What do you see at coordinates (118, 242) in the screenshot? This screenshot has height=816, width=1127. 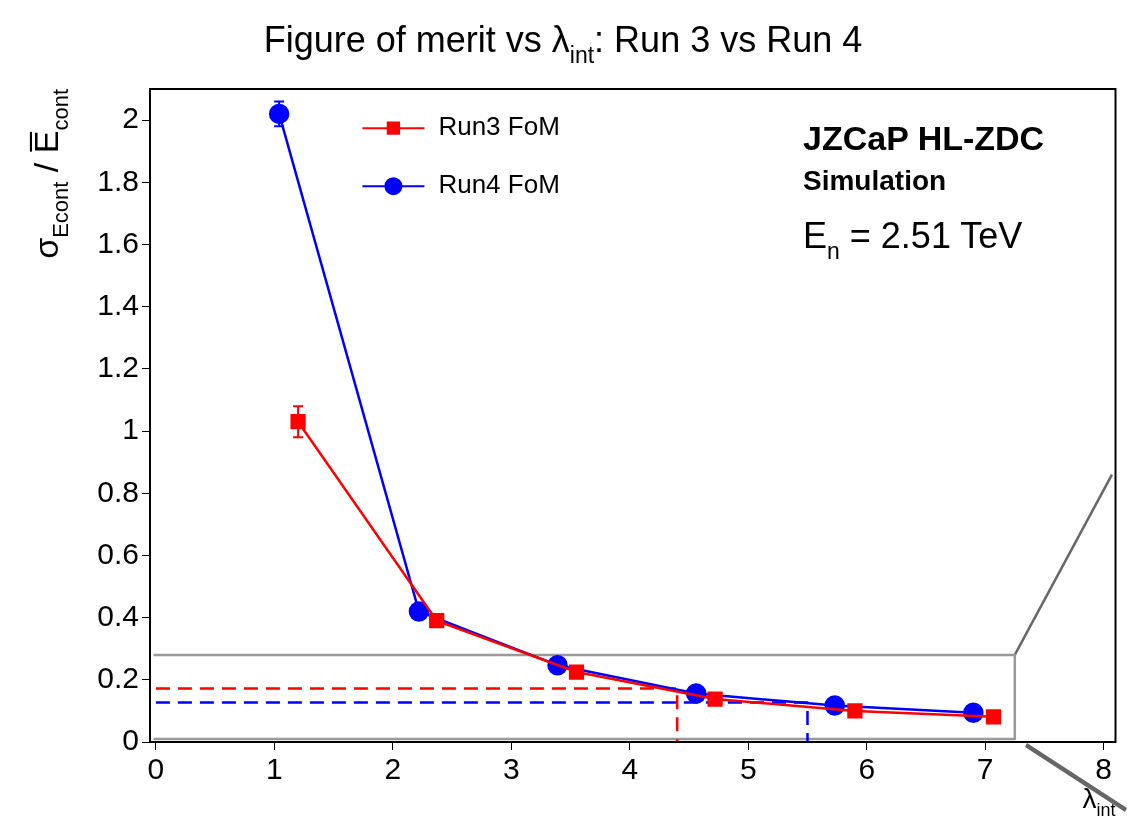 I see `y-tick-label: 1.6` at bounding box center [118, 242].